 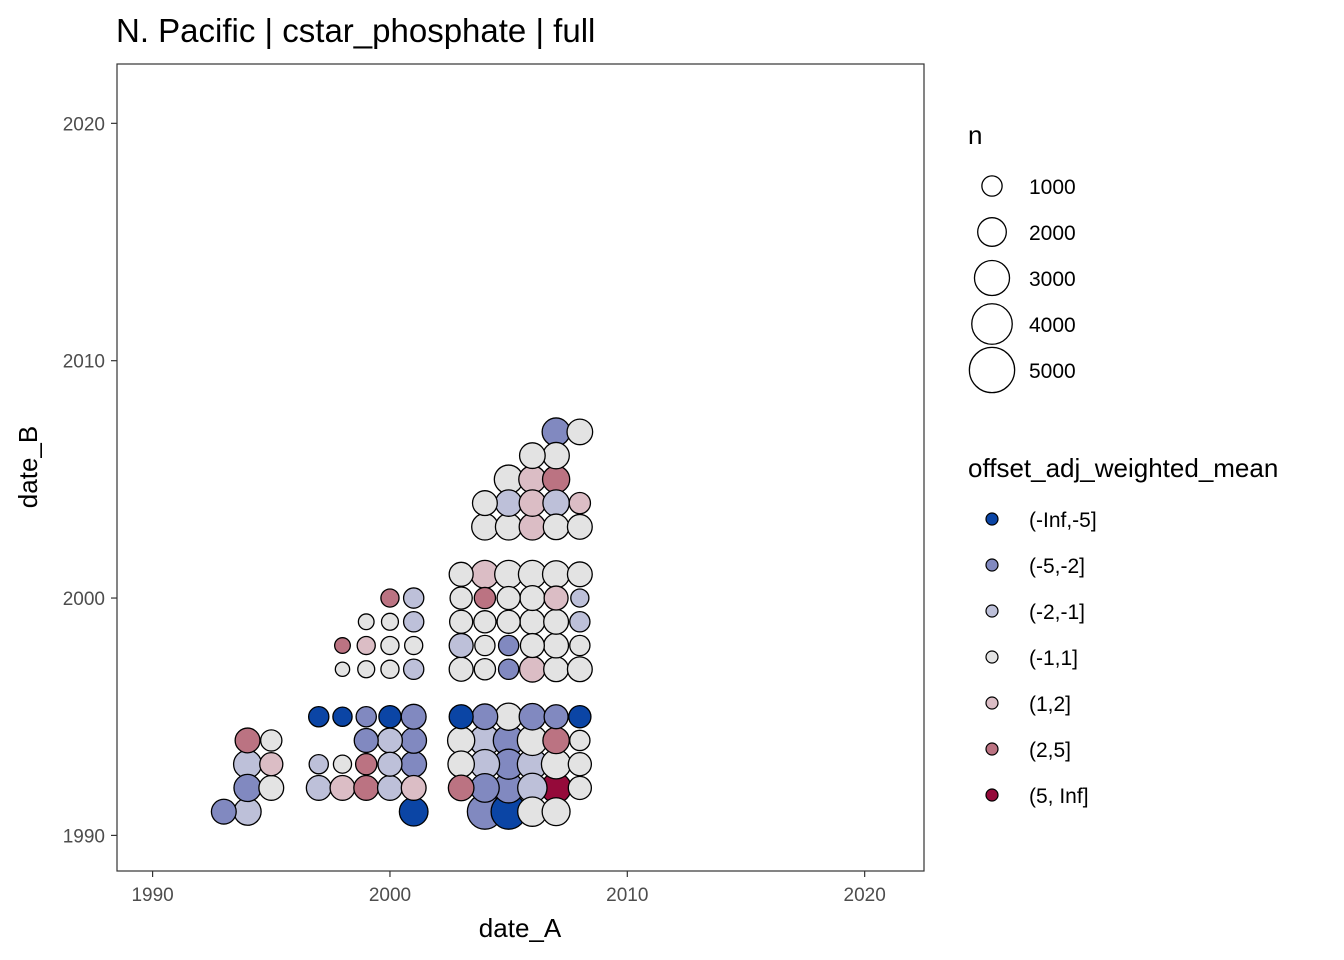 What do you see at coordinates (975, 135) in the screenshot?
I see `size-legend-title: n` at bounding box center [975, 135].